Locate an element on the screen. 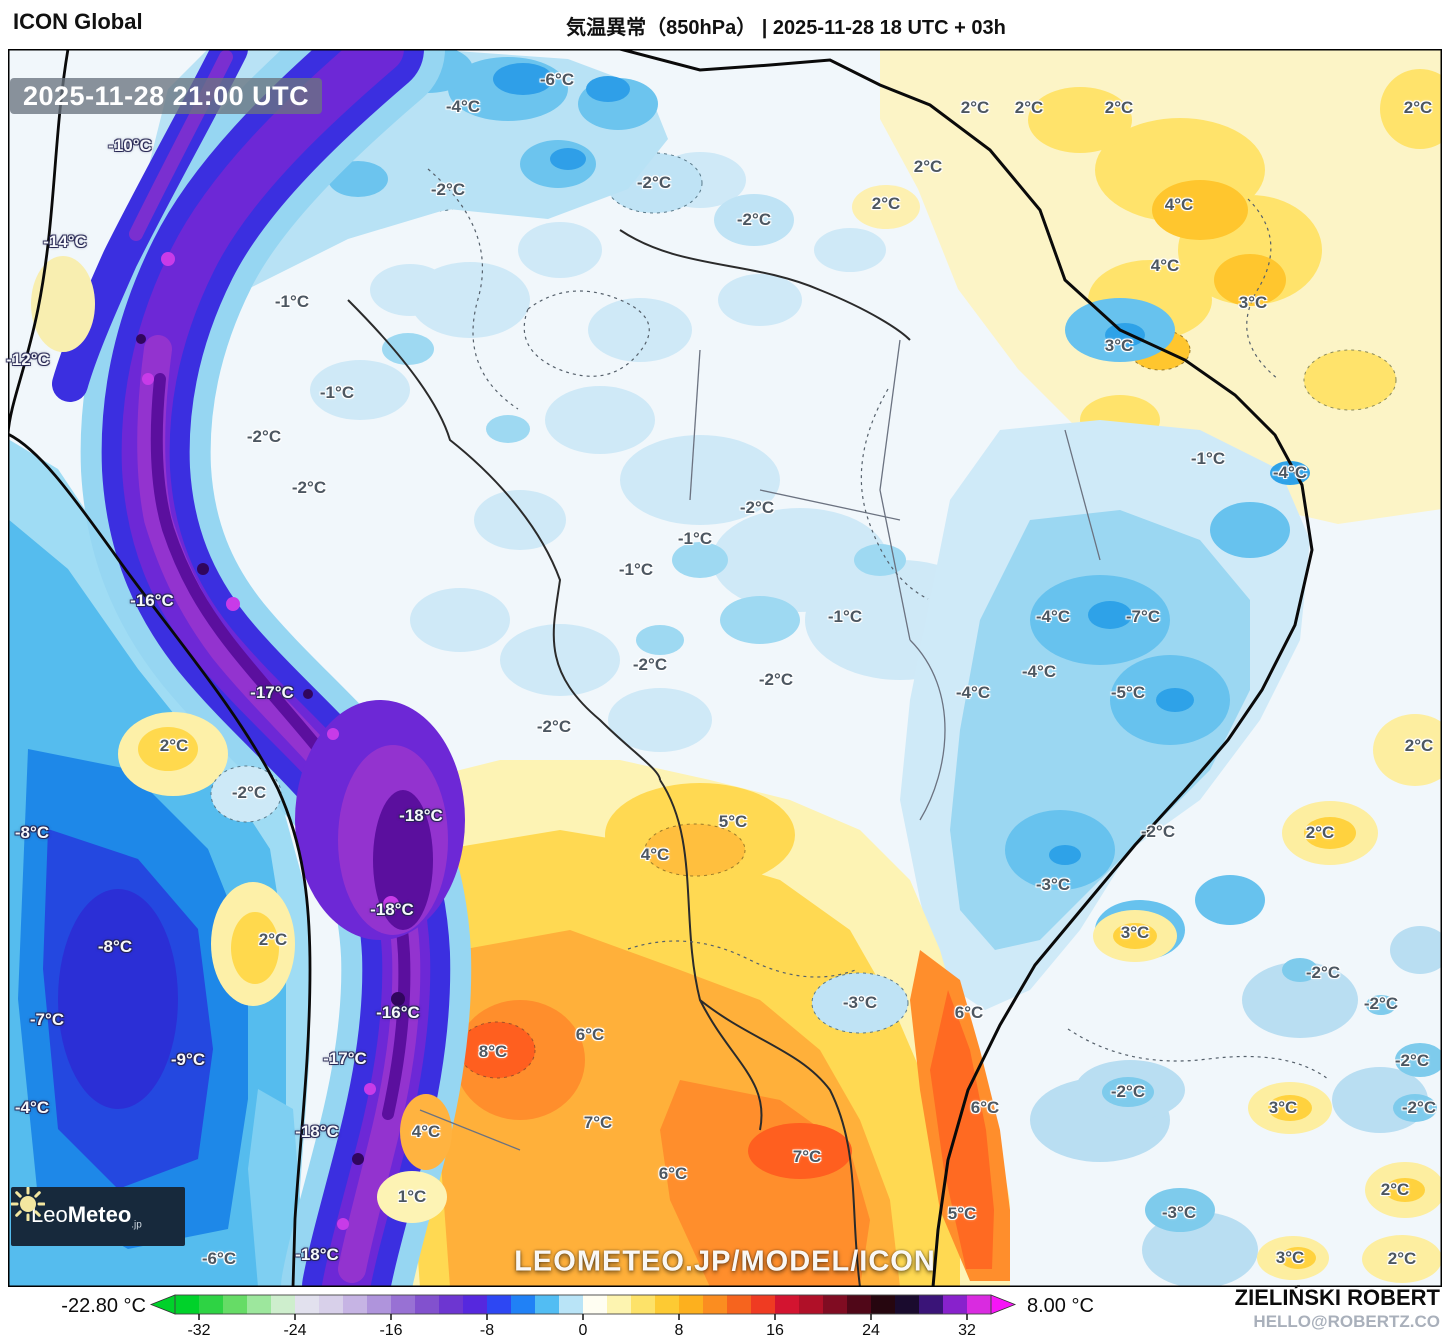 The width and height of the screenshot is (1450, 1338). sun-icon is located at coordinates (28, 1204).